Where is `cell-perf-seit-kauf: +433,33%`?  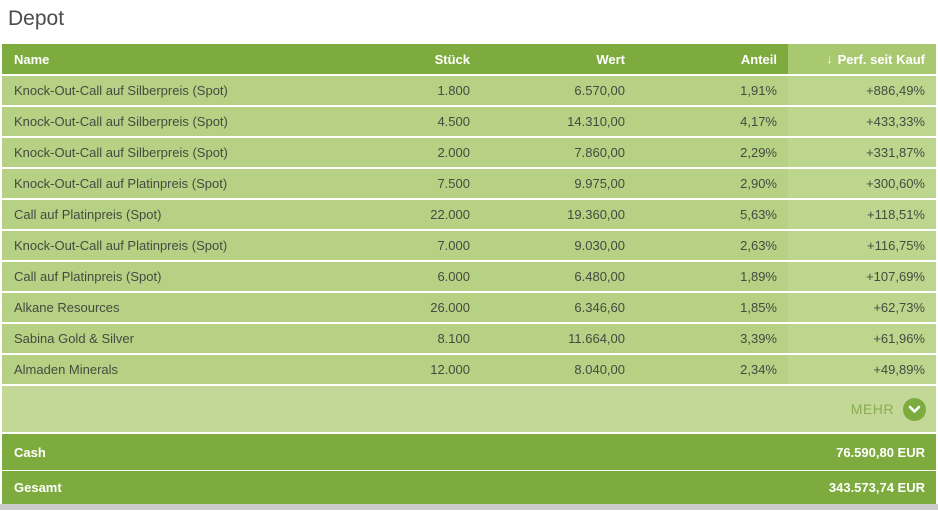
cell-perf-seit-kauf: +433,33% is located at coordinates (862, 121).